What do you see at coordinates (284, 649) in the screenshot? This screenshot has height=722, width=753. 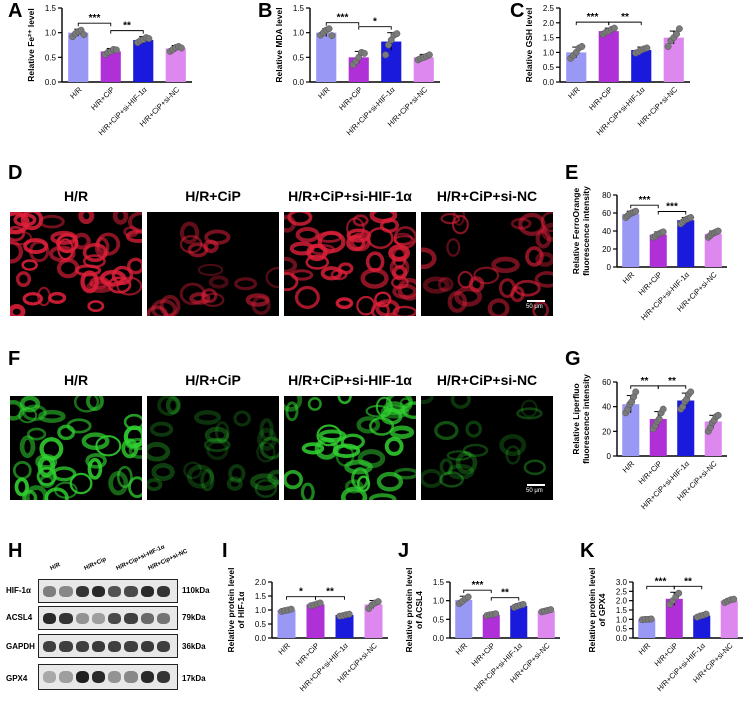 I see `chart-i-xtick-label-0: H/R` at bounding box center [284, 649].